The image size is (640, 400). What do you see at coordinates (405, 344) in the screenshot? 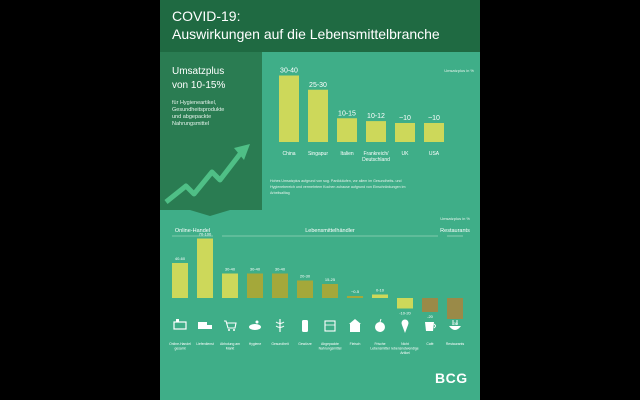
I see `segment-category-label: Nicht` at bounding box center [405, 344].